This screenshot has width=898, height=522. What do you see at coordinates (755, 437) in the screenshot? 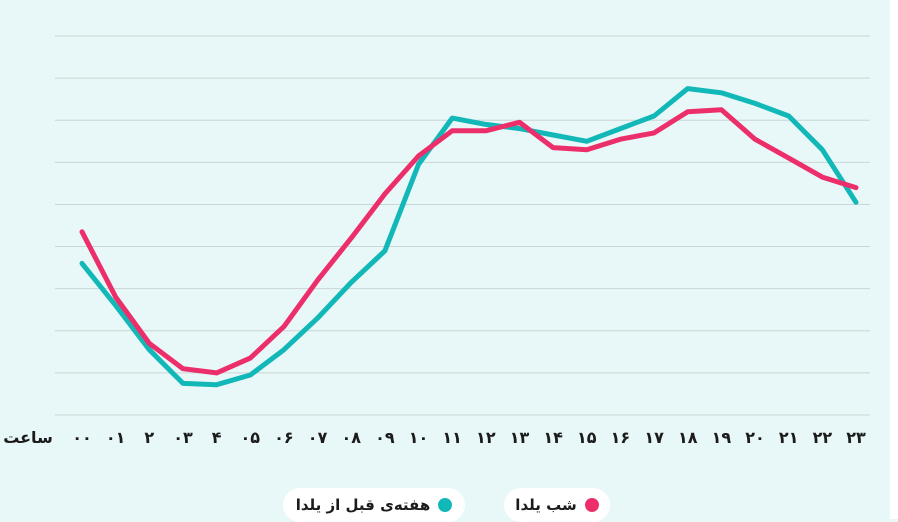
I see `x-tick-label: ۲۰` at bounding box center [755, 437].